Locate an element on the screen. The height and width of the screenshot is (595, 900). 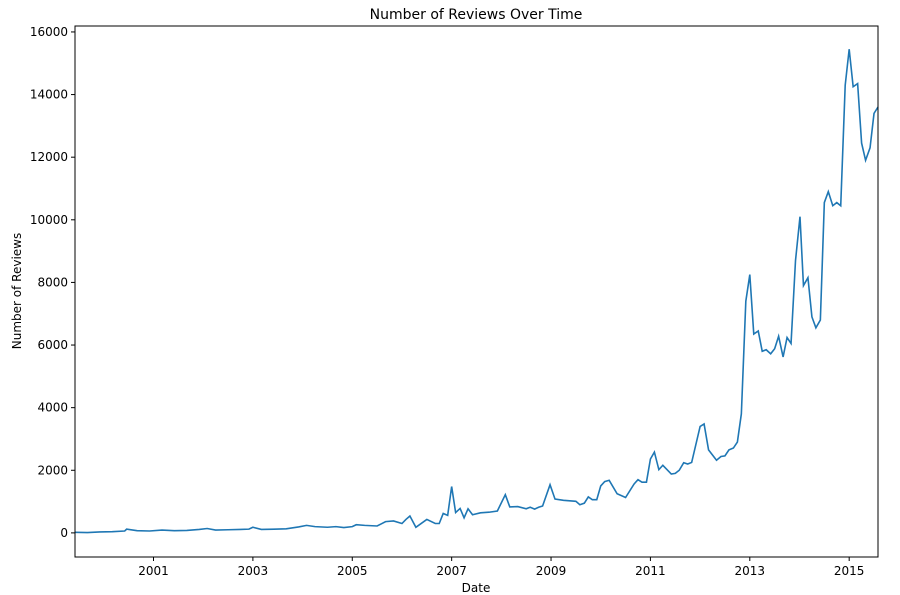
x-tick-label: 2009 is located at coordinates (551, 571).